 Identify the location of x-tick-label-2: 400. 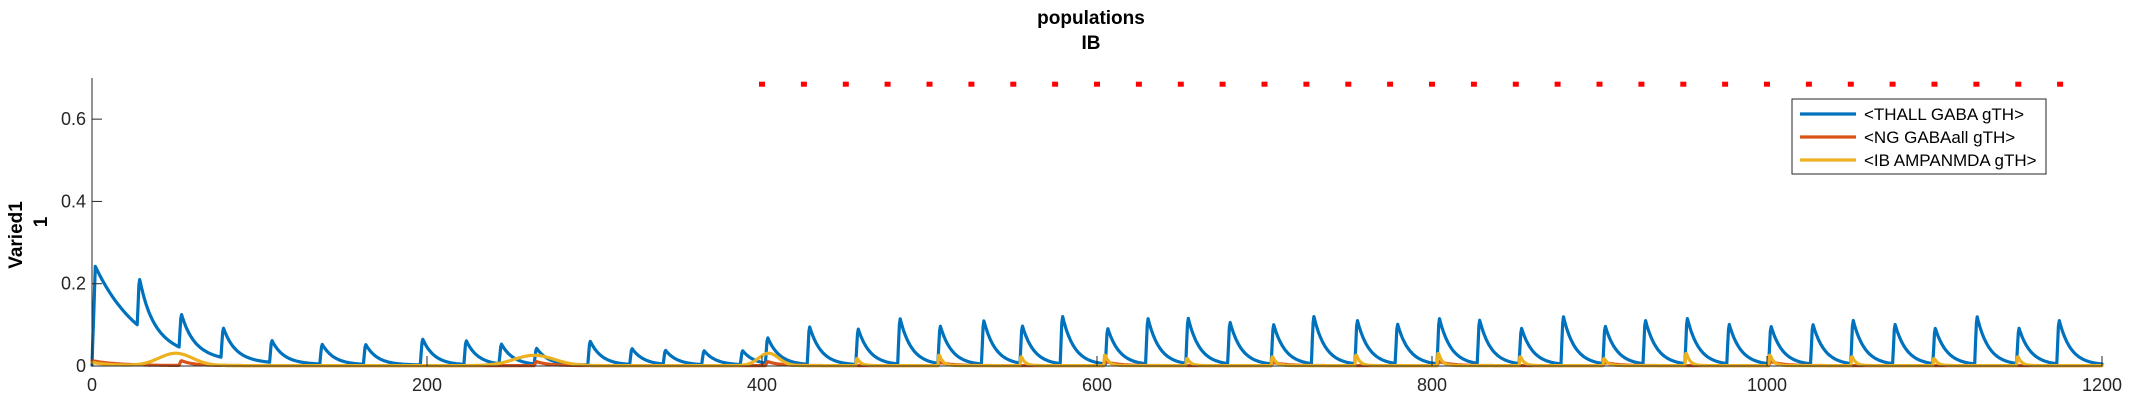
(762, 385).